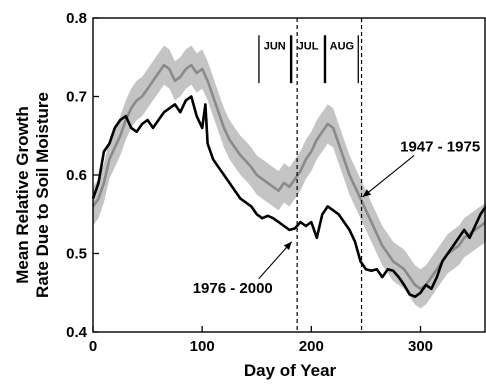 Image resolution: width=486 pixels, height=387 pixels. What do you see at coordinates (308, 59) in the screenshot?
I see `month-markers: JUN JUL AUG` at bounding box center [308, 59].